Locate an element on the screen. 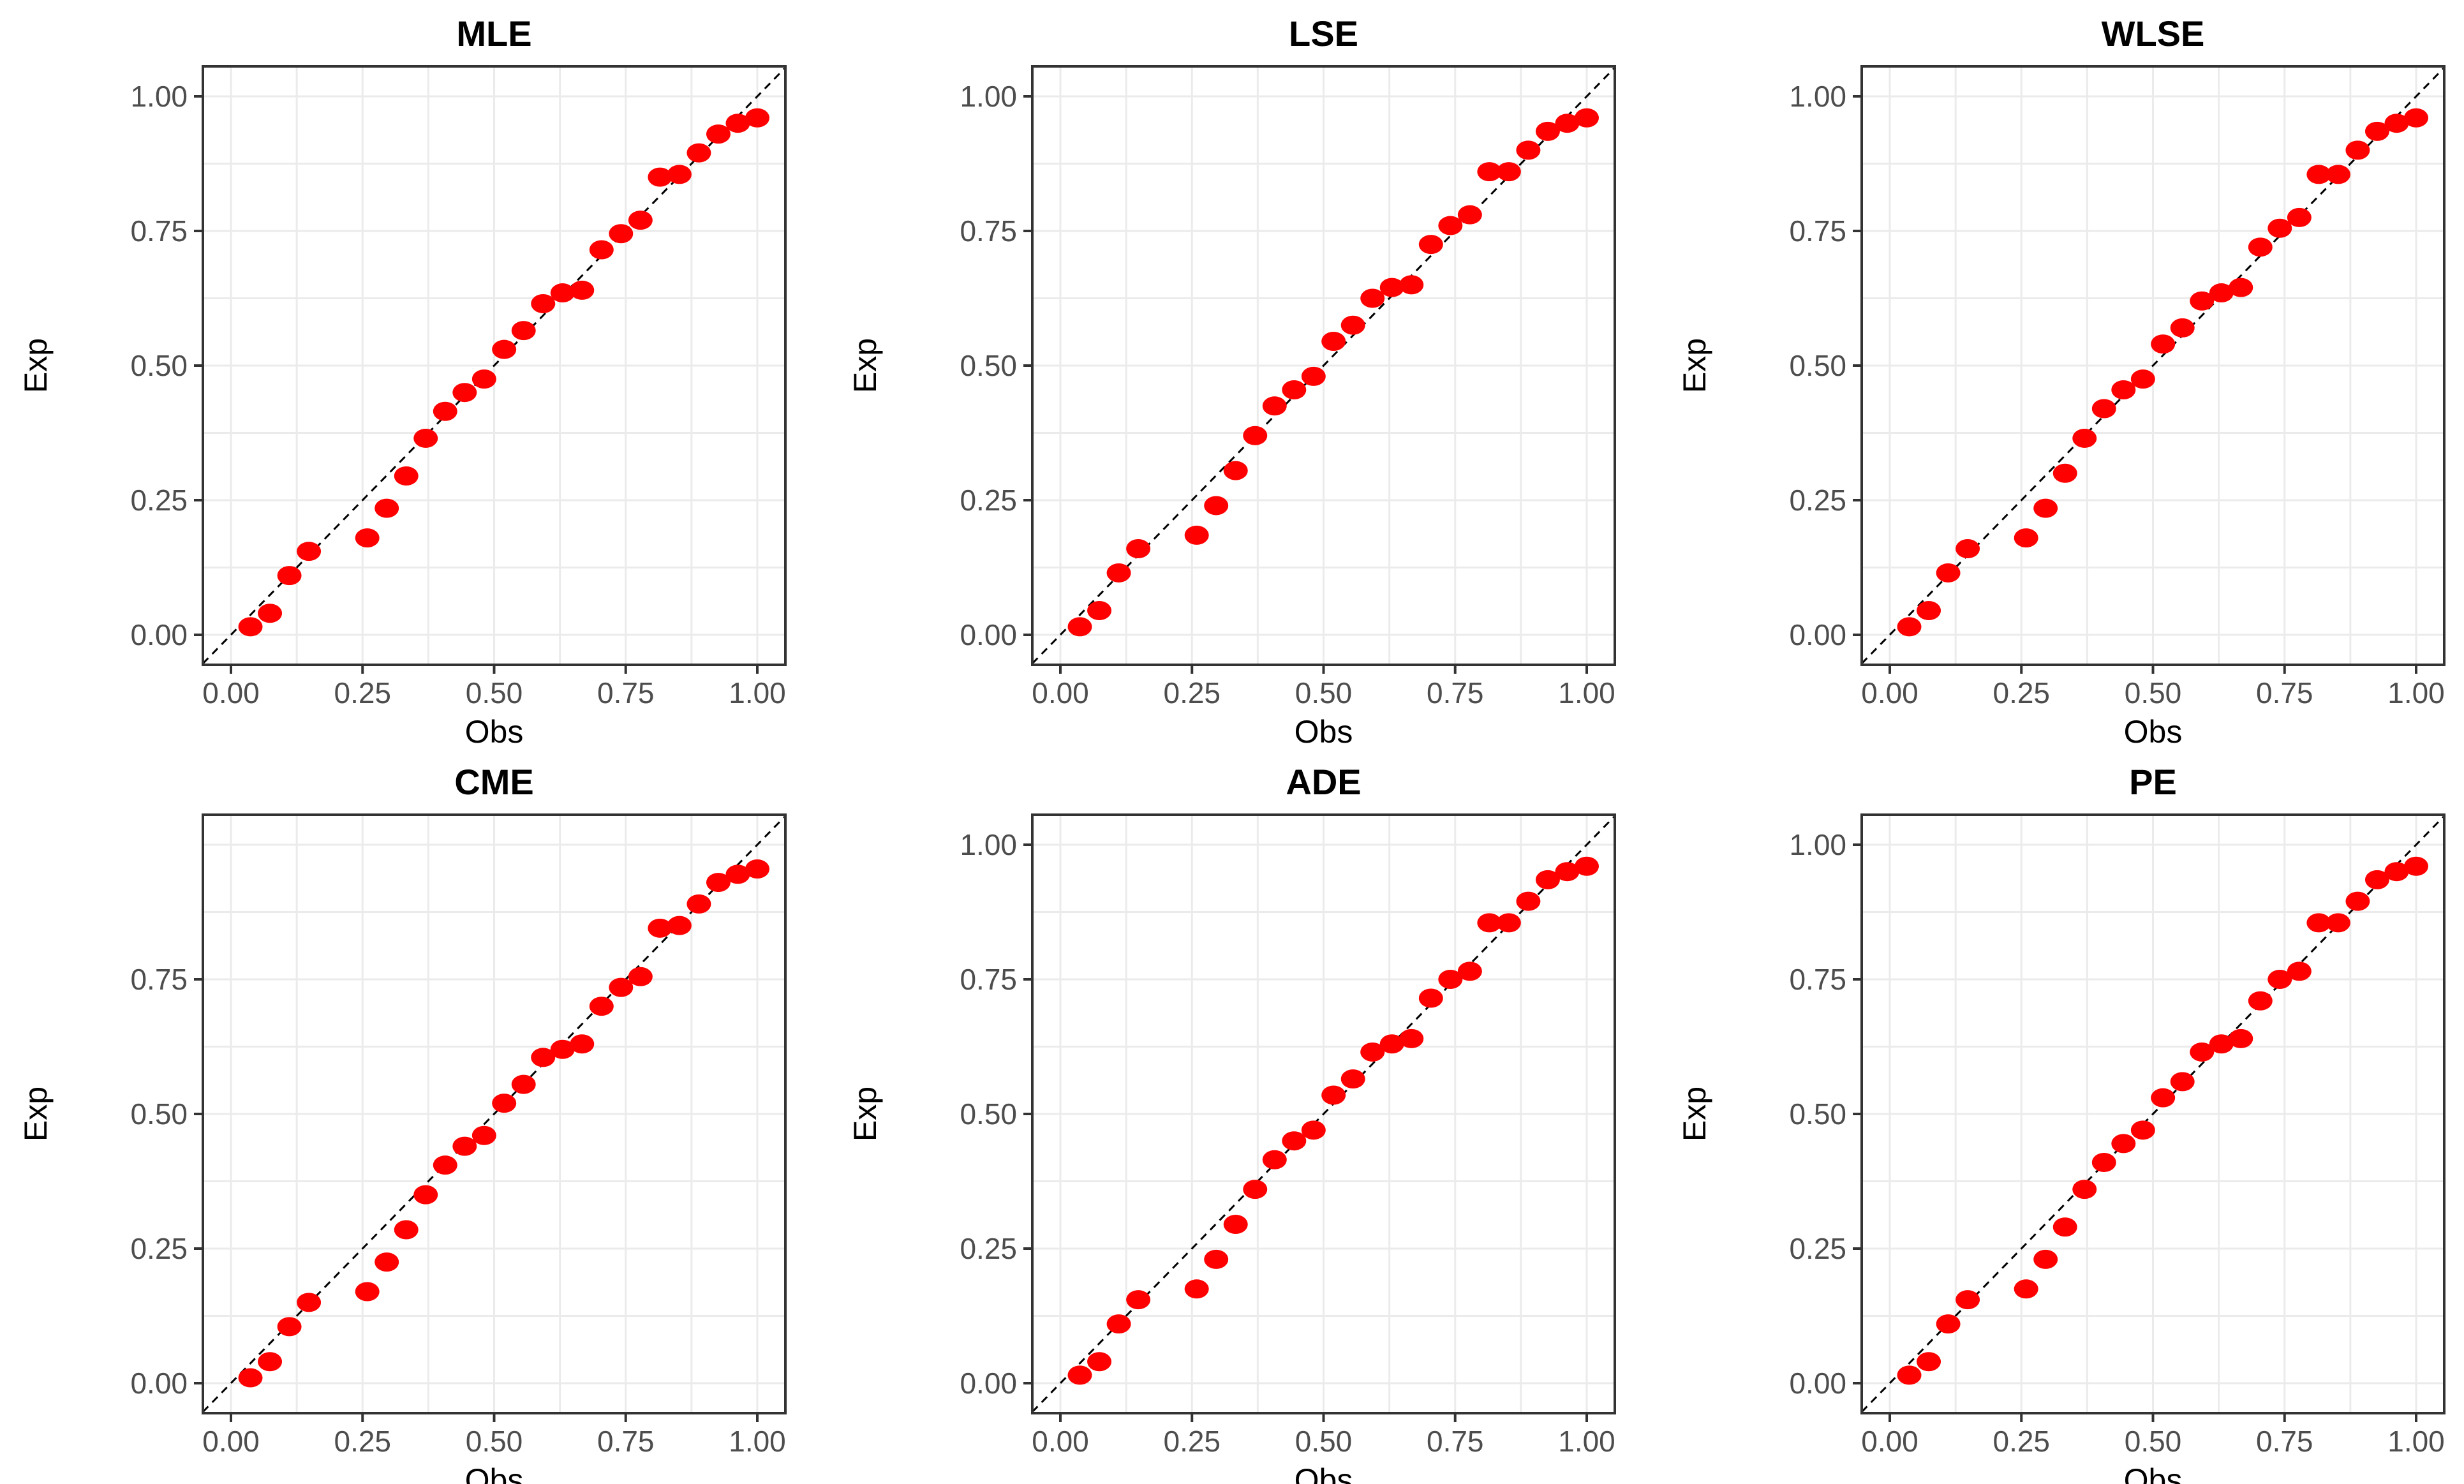  x-tick-label: 0.75 is located at coordinates (626, 692).